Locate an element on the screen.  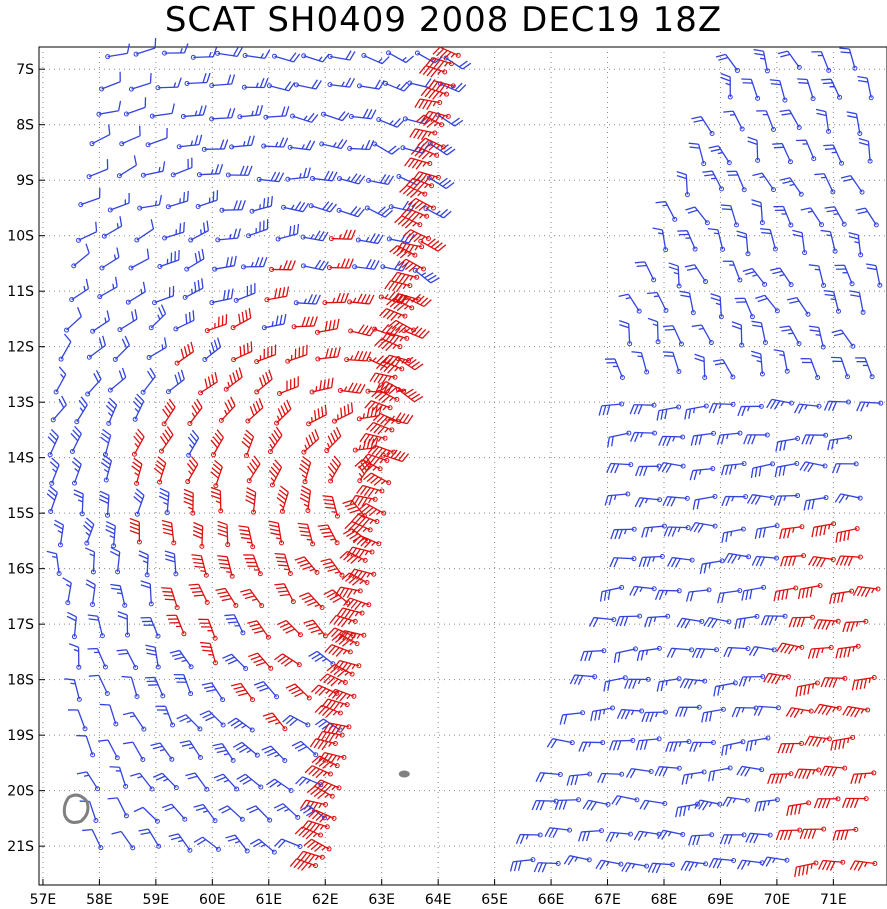
lat-tick-label: 18S is located at coordinates (20, 681).